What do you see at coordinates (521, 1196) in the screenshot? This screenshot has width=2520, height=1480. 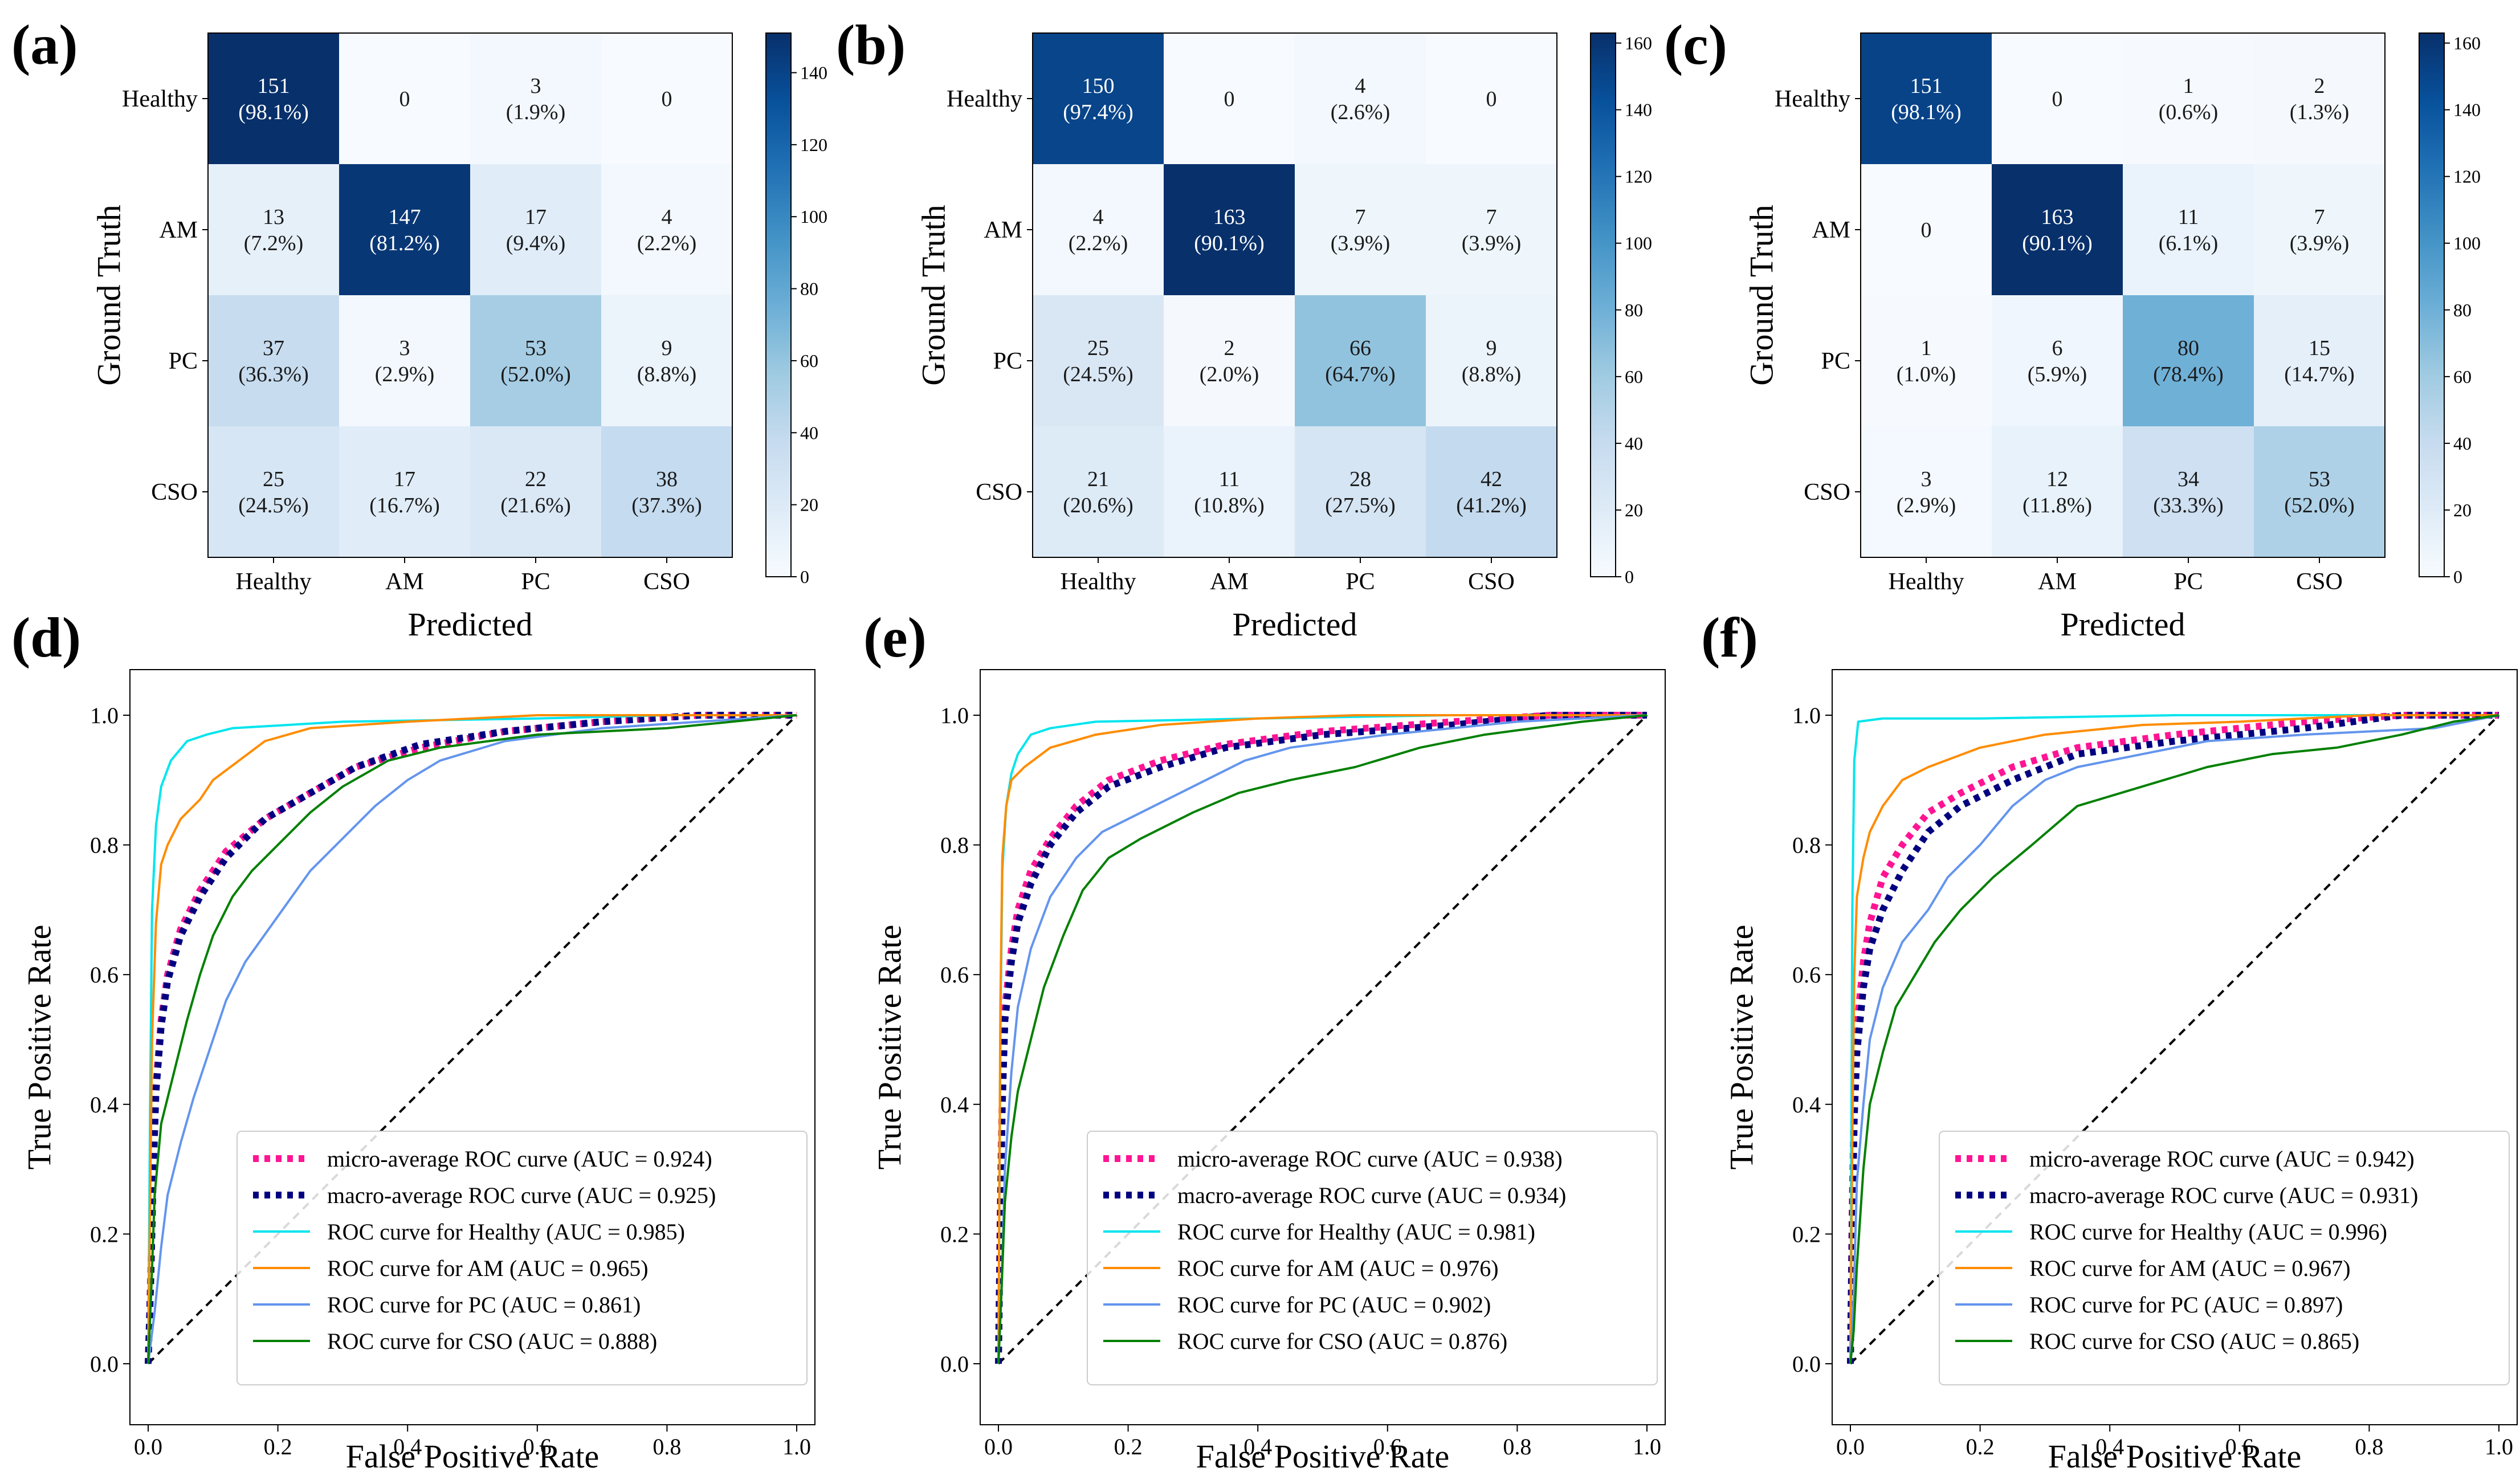 I see `legend-entry: macro-average ROC curve (AUC = 0.925)` at bounding box center [521, 1196].